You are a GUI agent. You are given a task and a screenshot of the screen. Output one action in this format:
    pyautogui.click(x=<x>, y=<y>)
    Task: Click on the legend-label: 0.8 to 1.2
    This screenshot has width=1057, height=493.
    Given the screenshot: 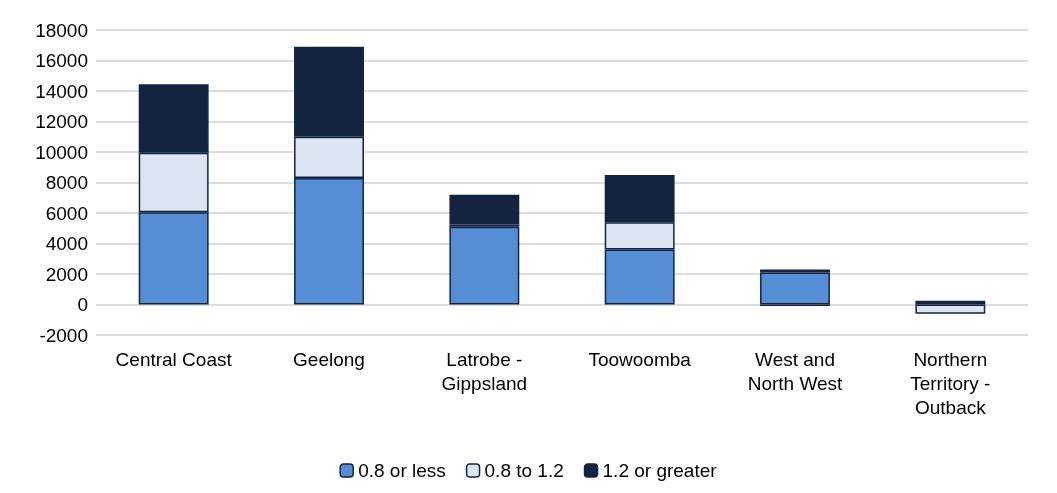 What is the action you would take?
    pyautogui.click(x=524, y=470)
    